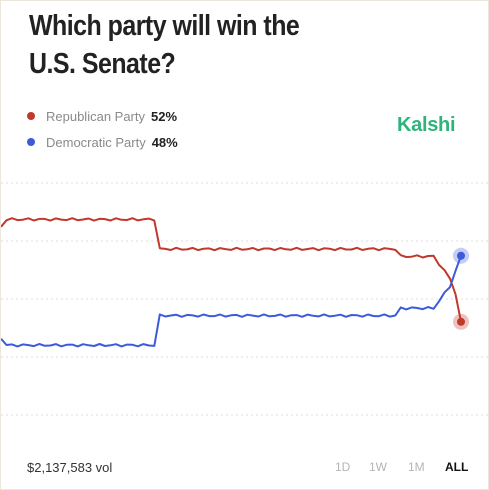  What do you see at coordinates (96, 142) in the screenshot?
I see `legend-label: Democratic Party` at bounding box center [96, 142].